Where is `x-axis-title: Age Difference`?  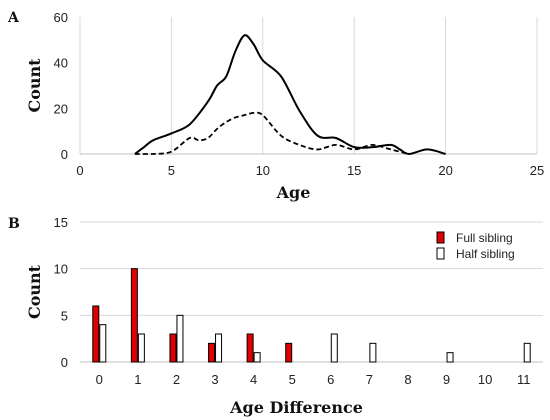
x-axis-title: Age Difference is located at coordinates (296, 407).